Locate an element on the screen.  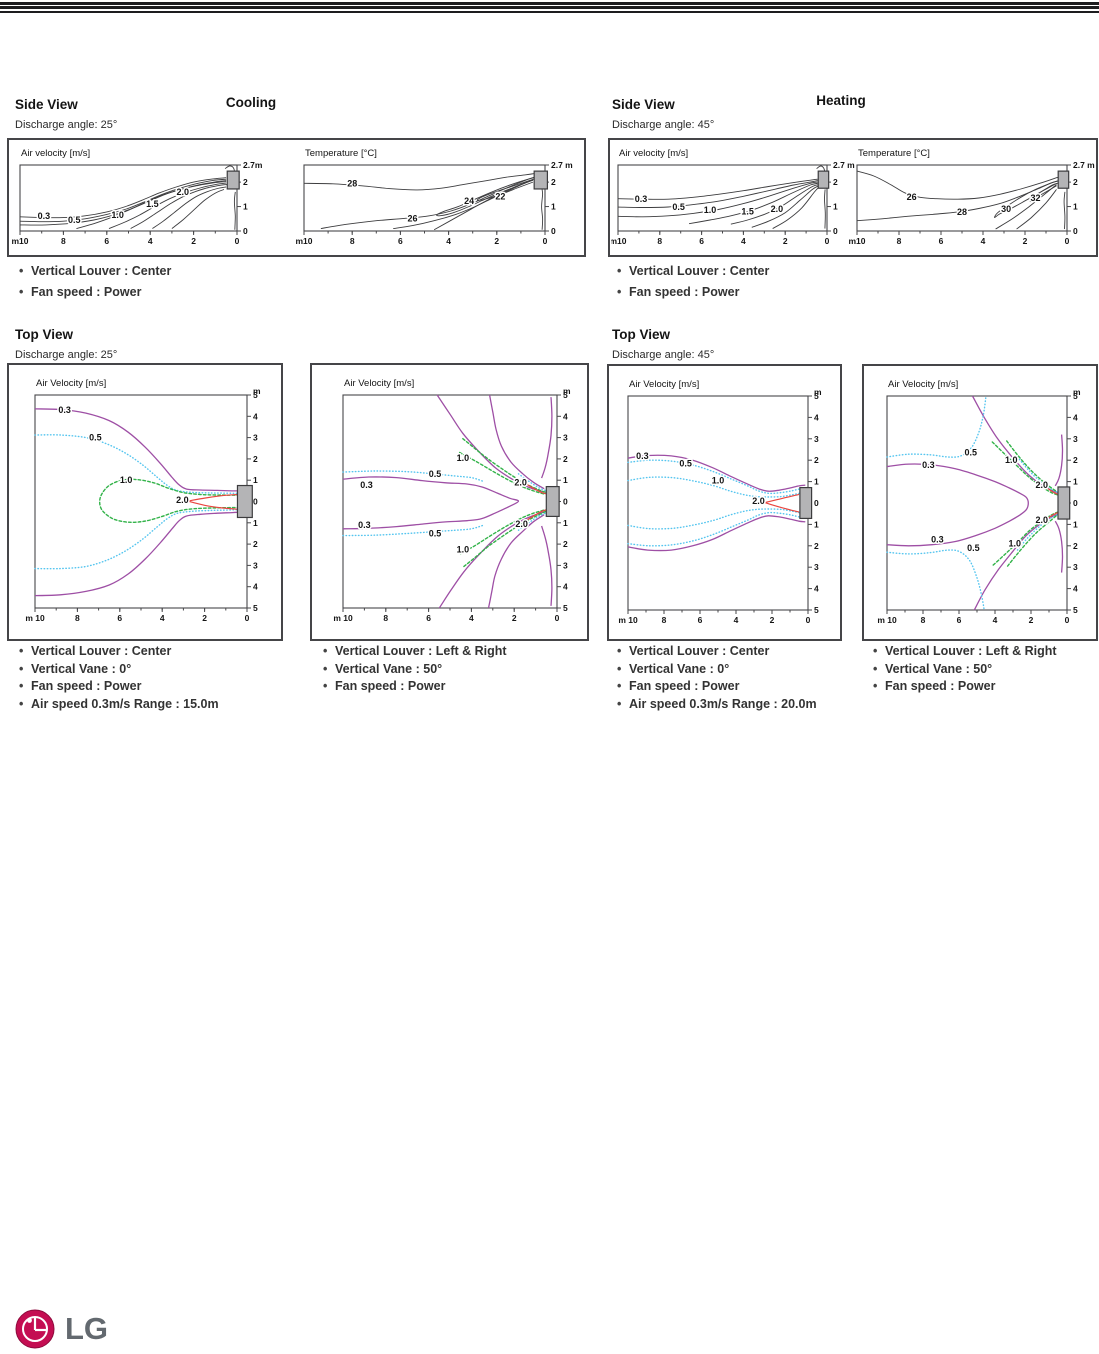
y-tick-label: 2.7 m is located at coordinates (562, 165).